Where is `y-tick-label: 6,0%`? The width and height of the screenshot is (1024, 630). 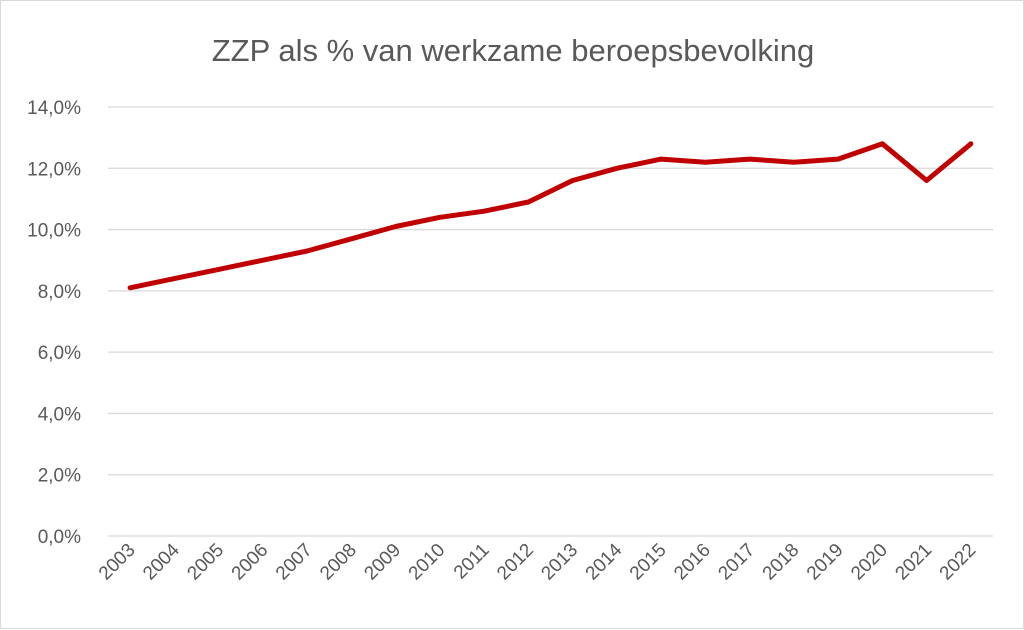 y-tick-label: 6,0% is located at coordinates (59, 353).